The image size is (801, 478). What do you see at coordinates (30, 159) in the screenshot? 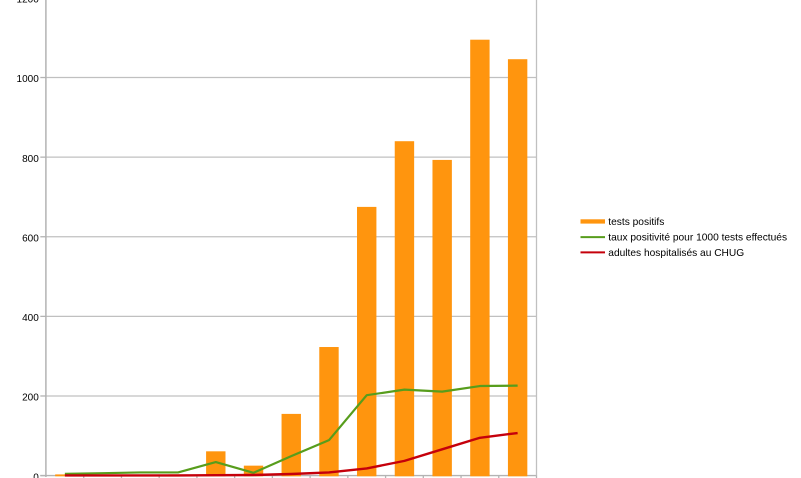
I see `svg-text: 800` at bounding box center [30, 159].